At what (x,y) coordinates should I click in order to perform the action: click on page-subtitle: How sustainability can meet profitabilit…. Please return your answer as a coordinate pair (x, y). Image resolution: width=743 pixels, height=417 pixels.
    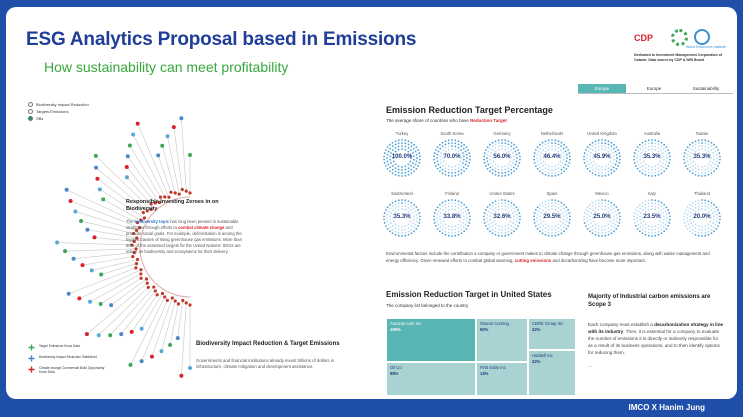
    Looking at the image, I should click on (166, 67).